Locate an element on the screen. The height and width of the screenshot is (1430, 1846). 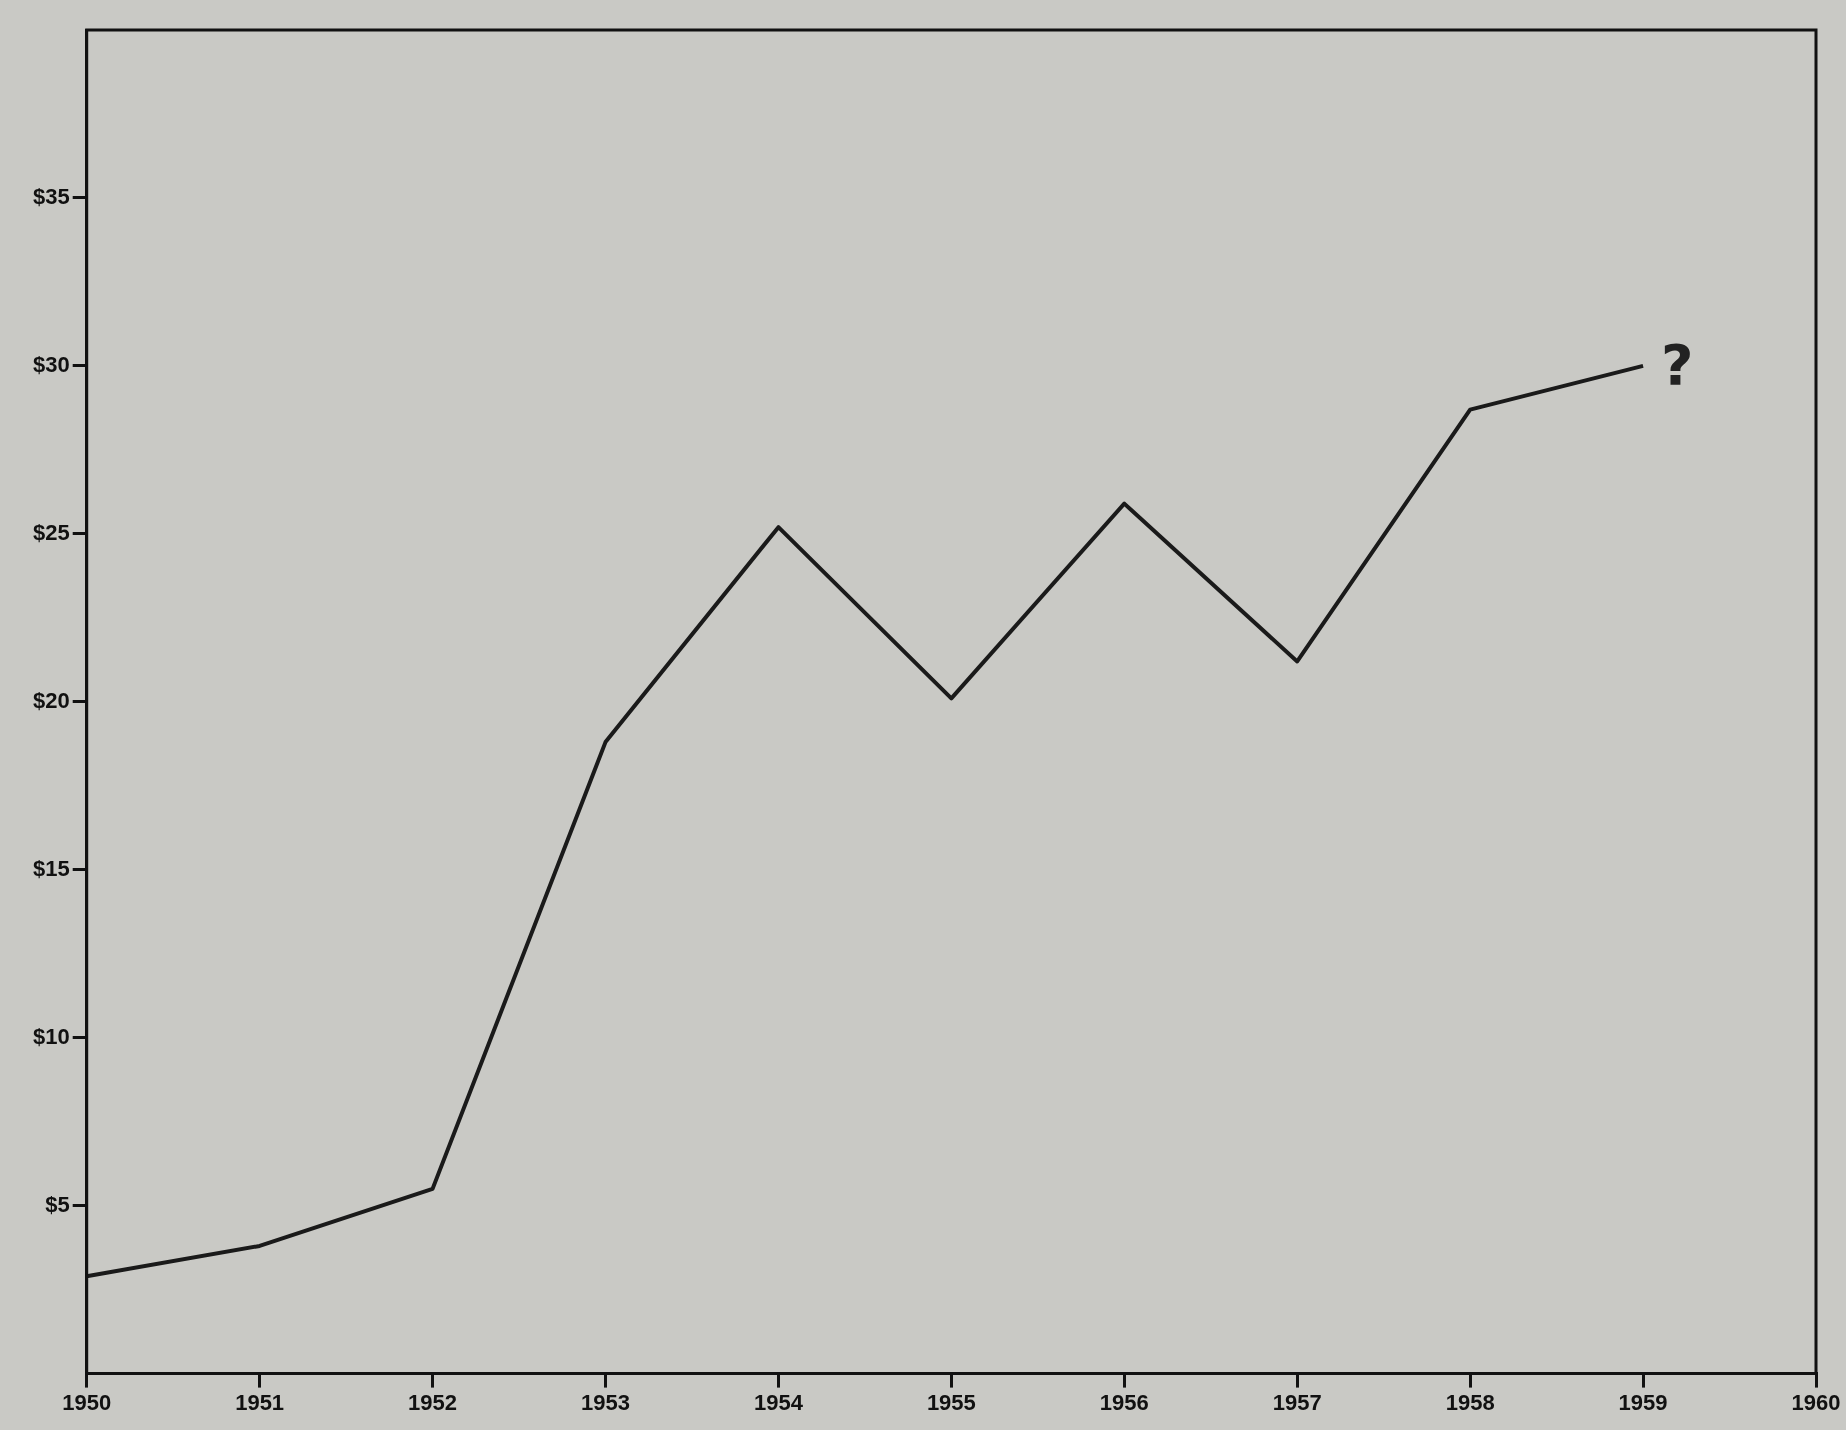
x-tick-label: 1959 is located at coordinates (1643, 1402).